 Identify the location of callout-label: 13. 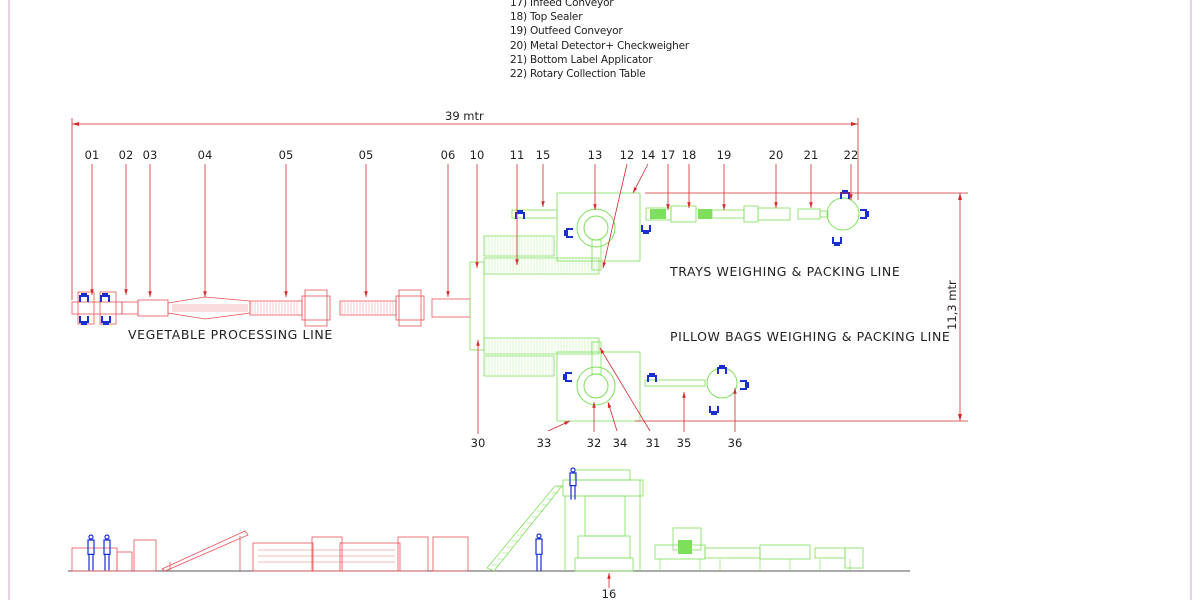
(595, 155).